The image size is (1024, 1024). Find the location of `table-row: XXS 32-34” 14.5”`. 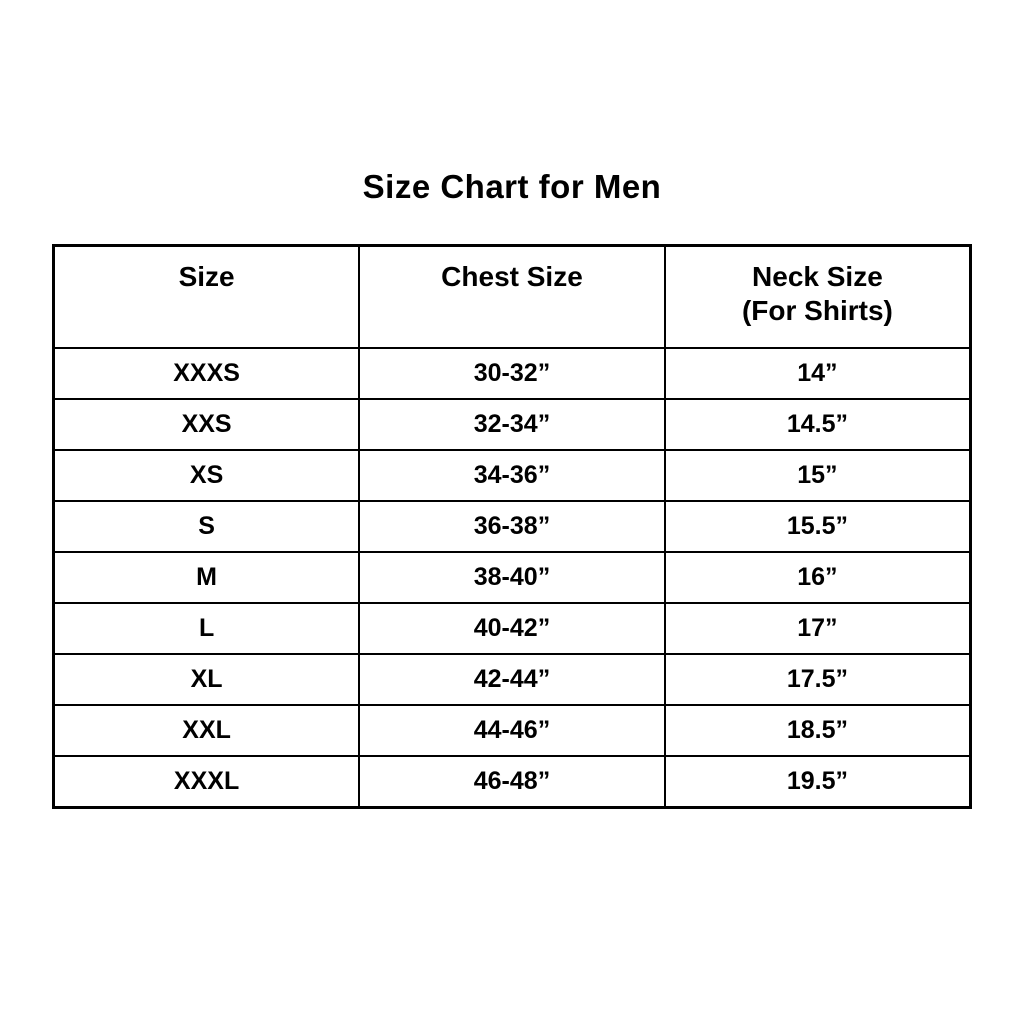

table-row: XXS 32-34” 14.5” is located at coordinates (512, 424).